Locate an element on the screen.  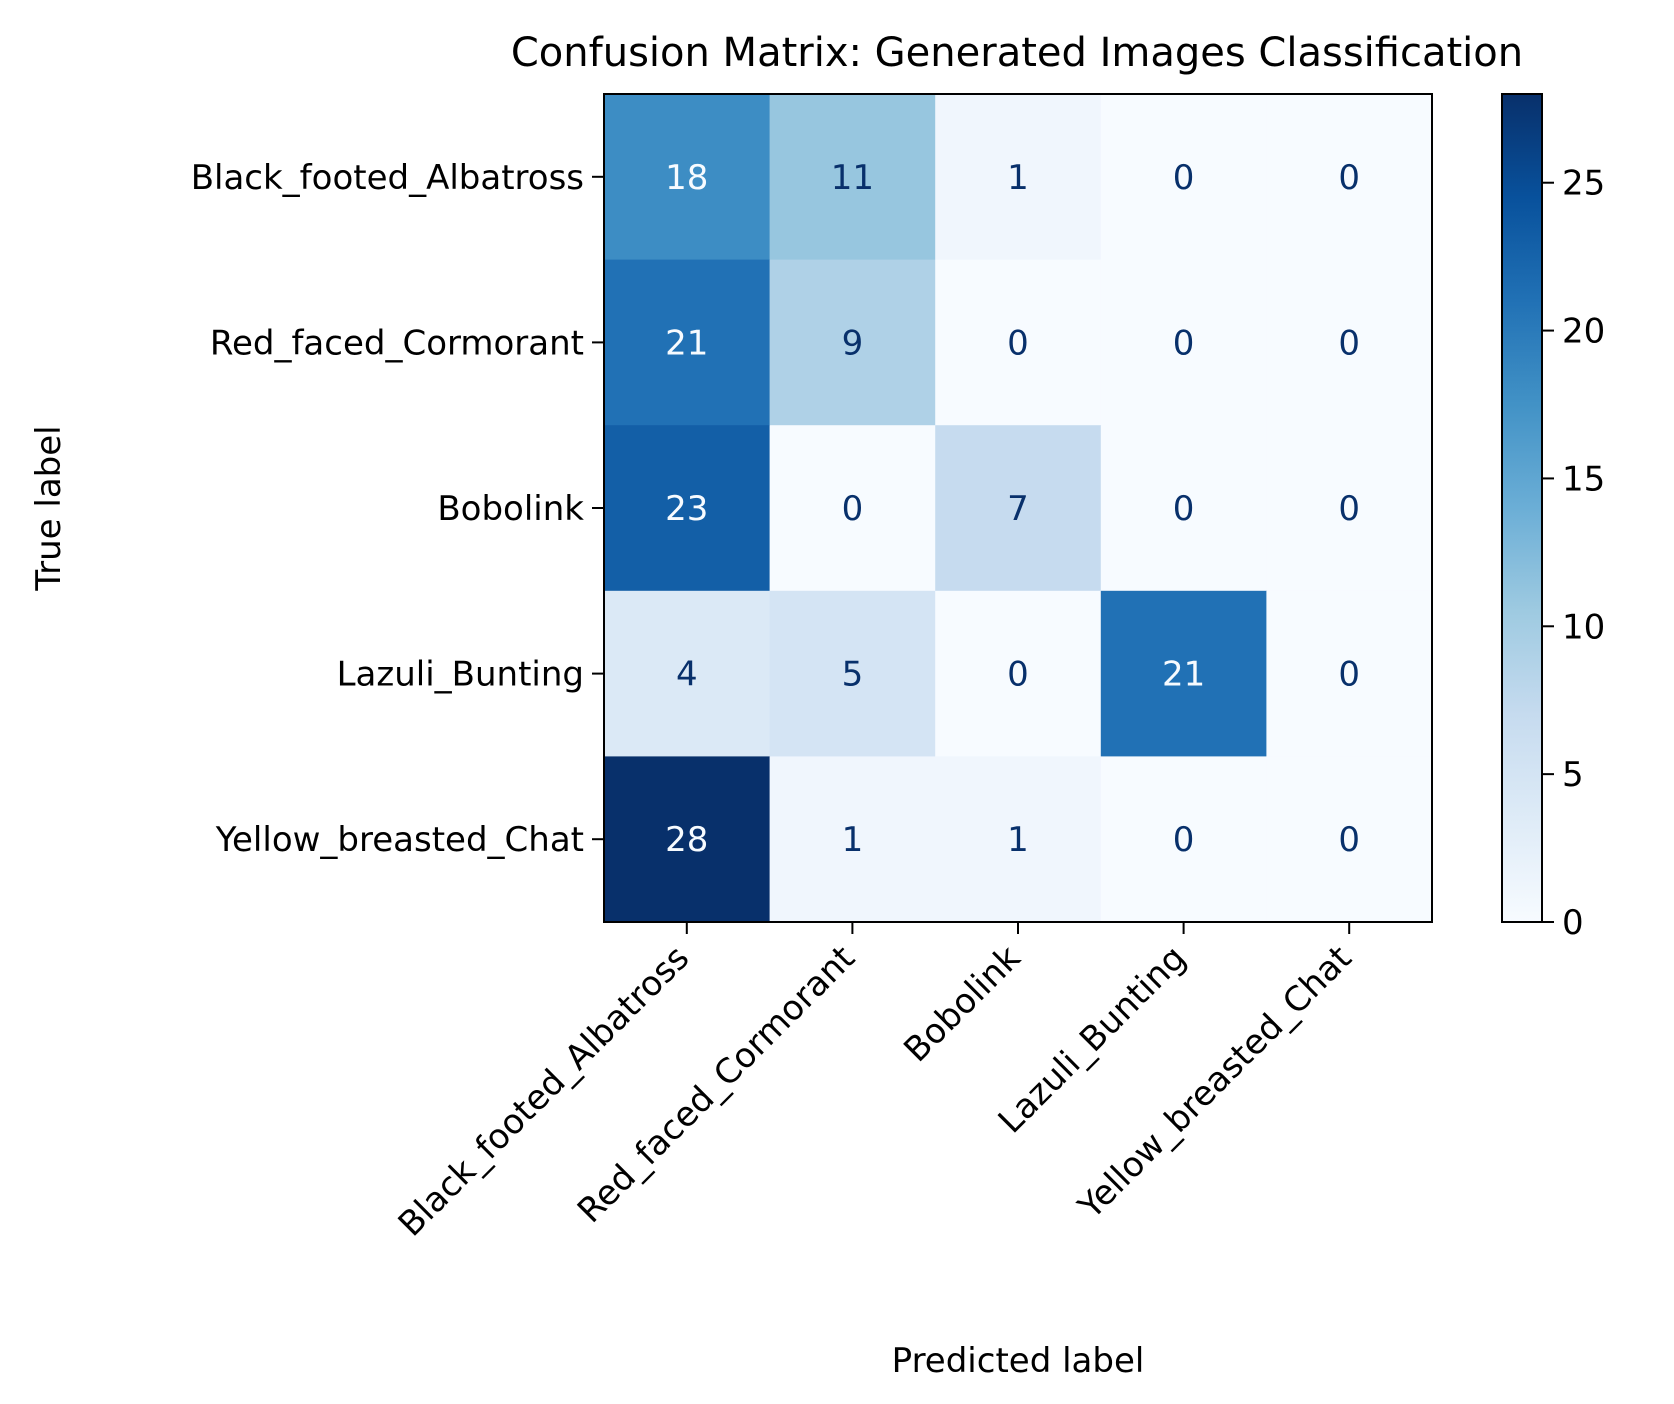
cell-value-label: 4 is located at coordinates (687, 675).